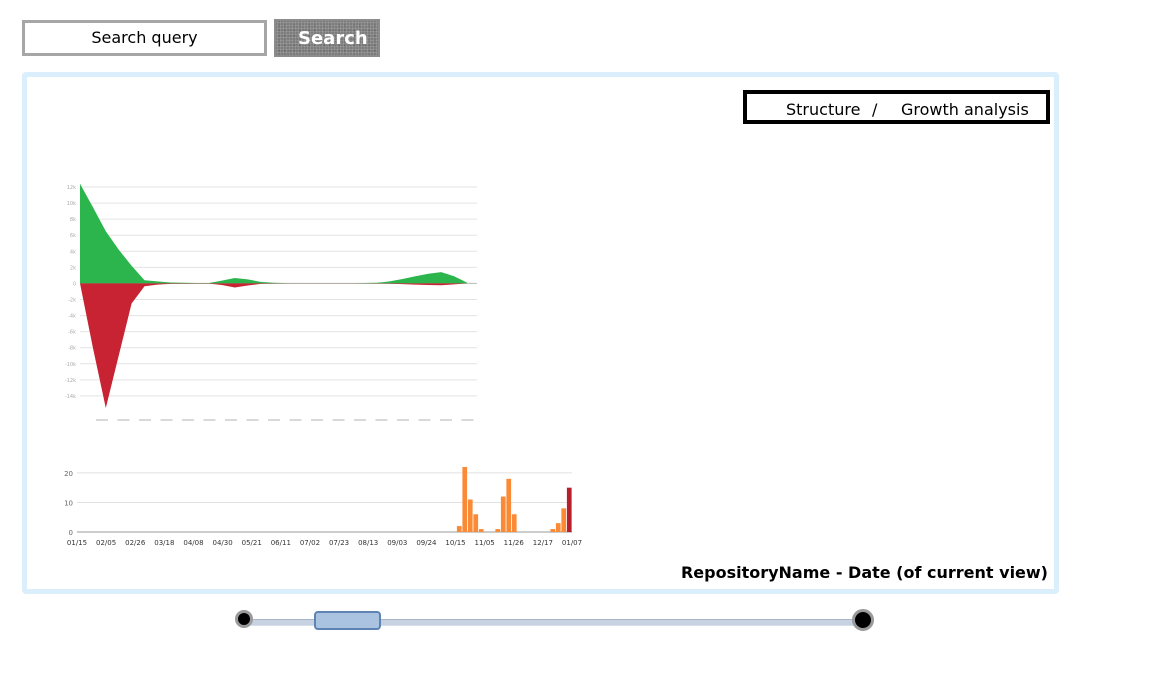  What do you see at coordinates (73, 236) in the screenshot?
I see `area-chart-y-tick: 6k` at bounding box center [73, 236].